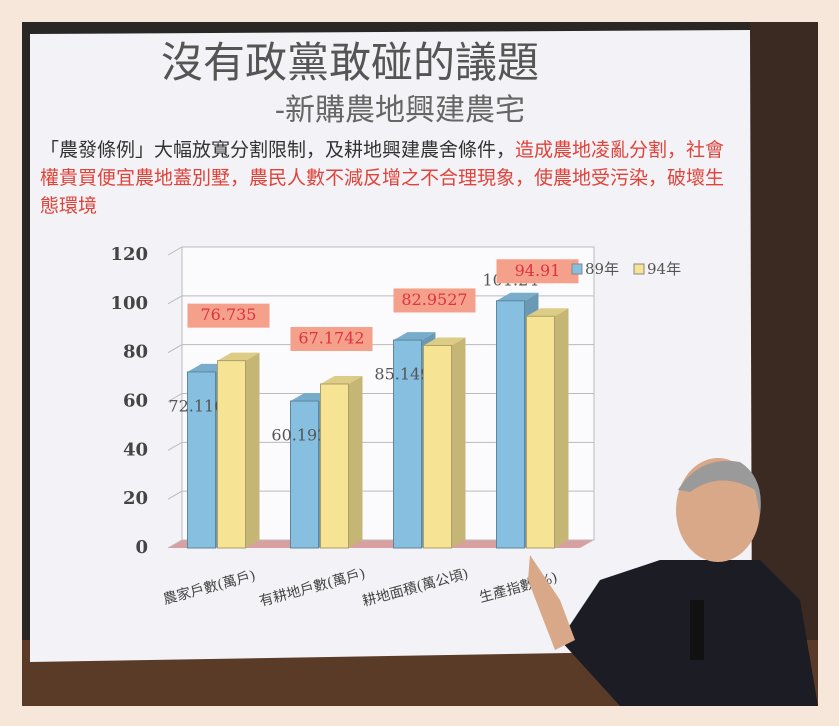 The height and width of the screenshot is (726, 839). What do you see at coordinates (697, 630) in the screenshot?
I see `microphone` at bounding box center [697, 630].